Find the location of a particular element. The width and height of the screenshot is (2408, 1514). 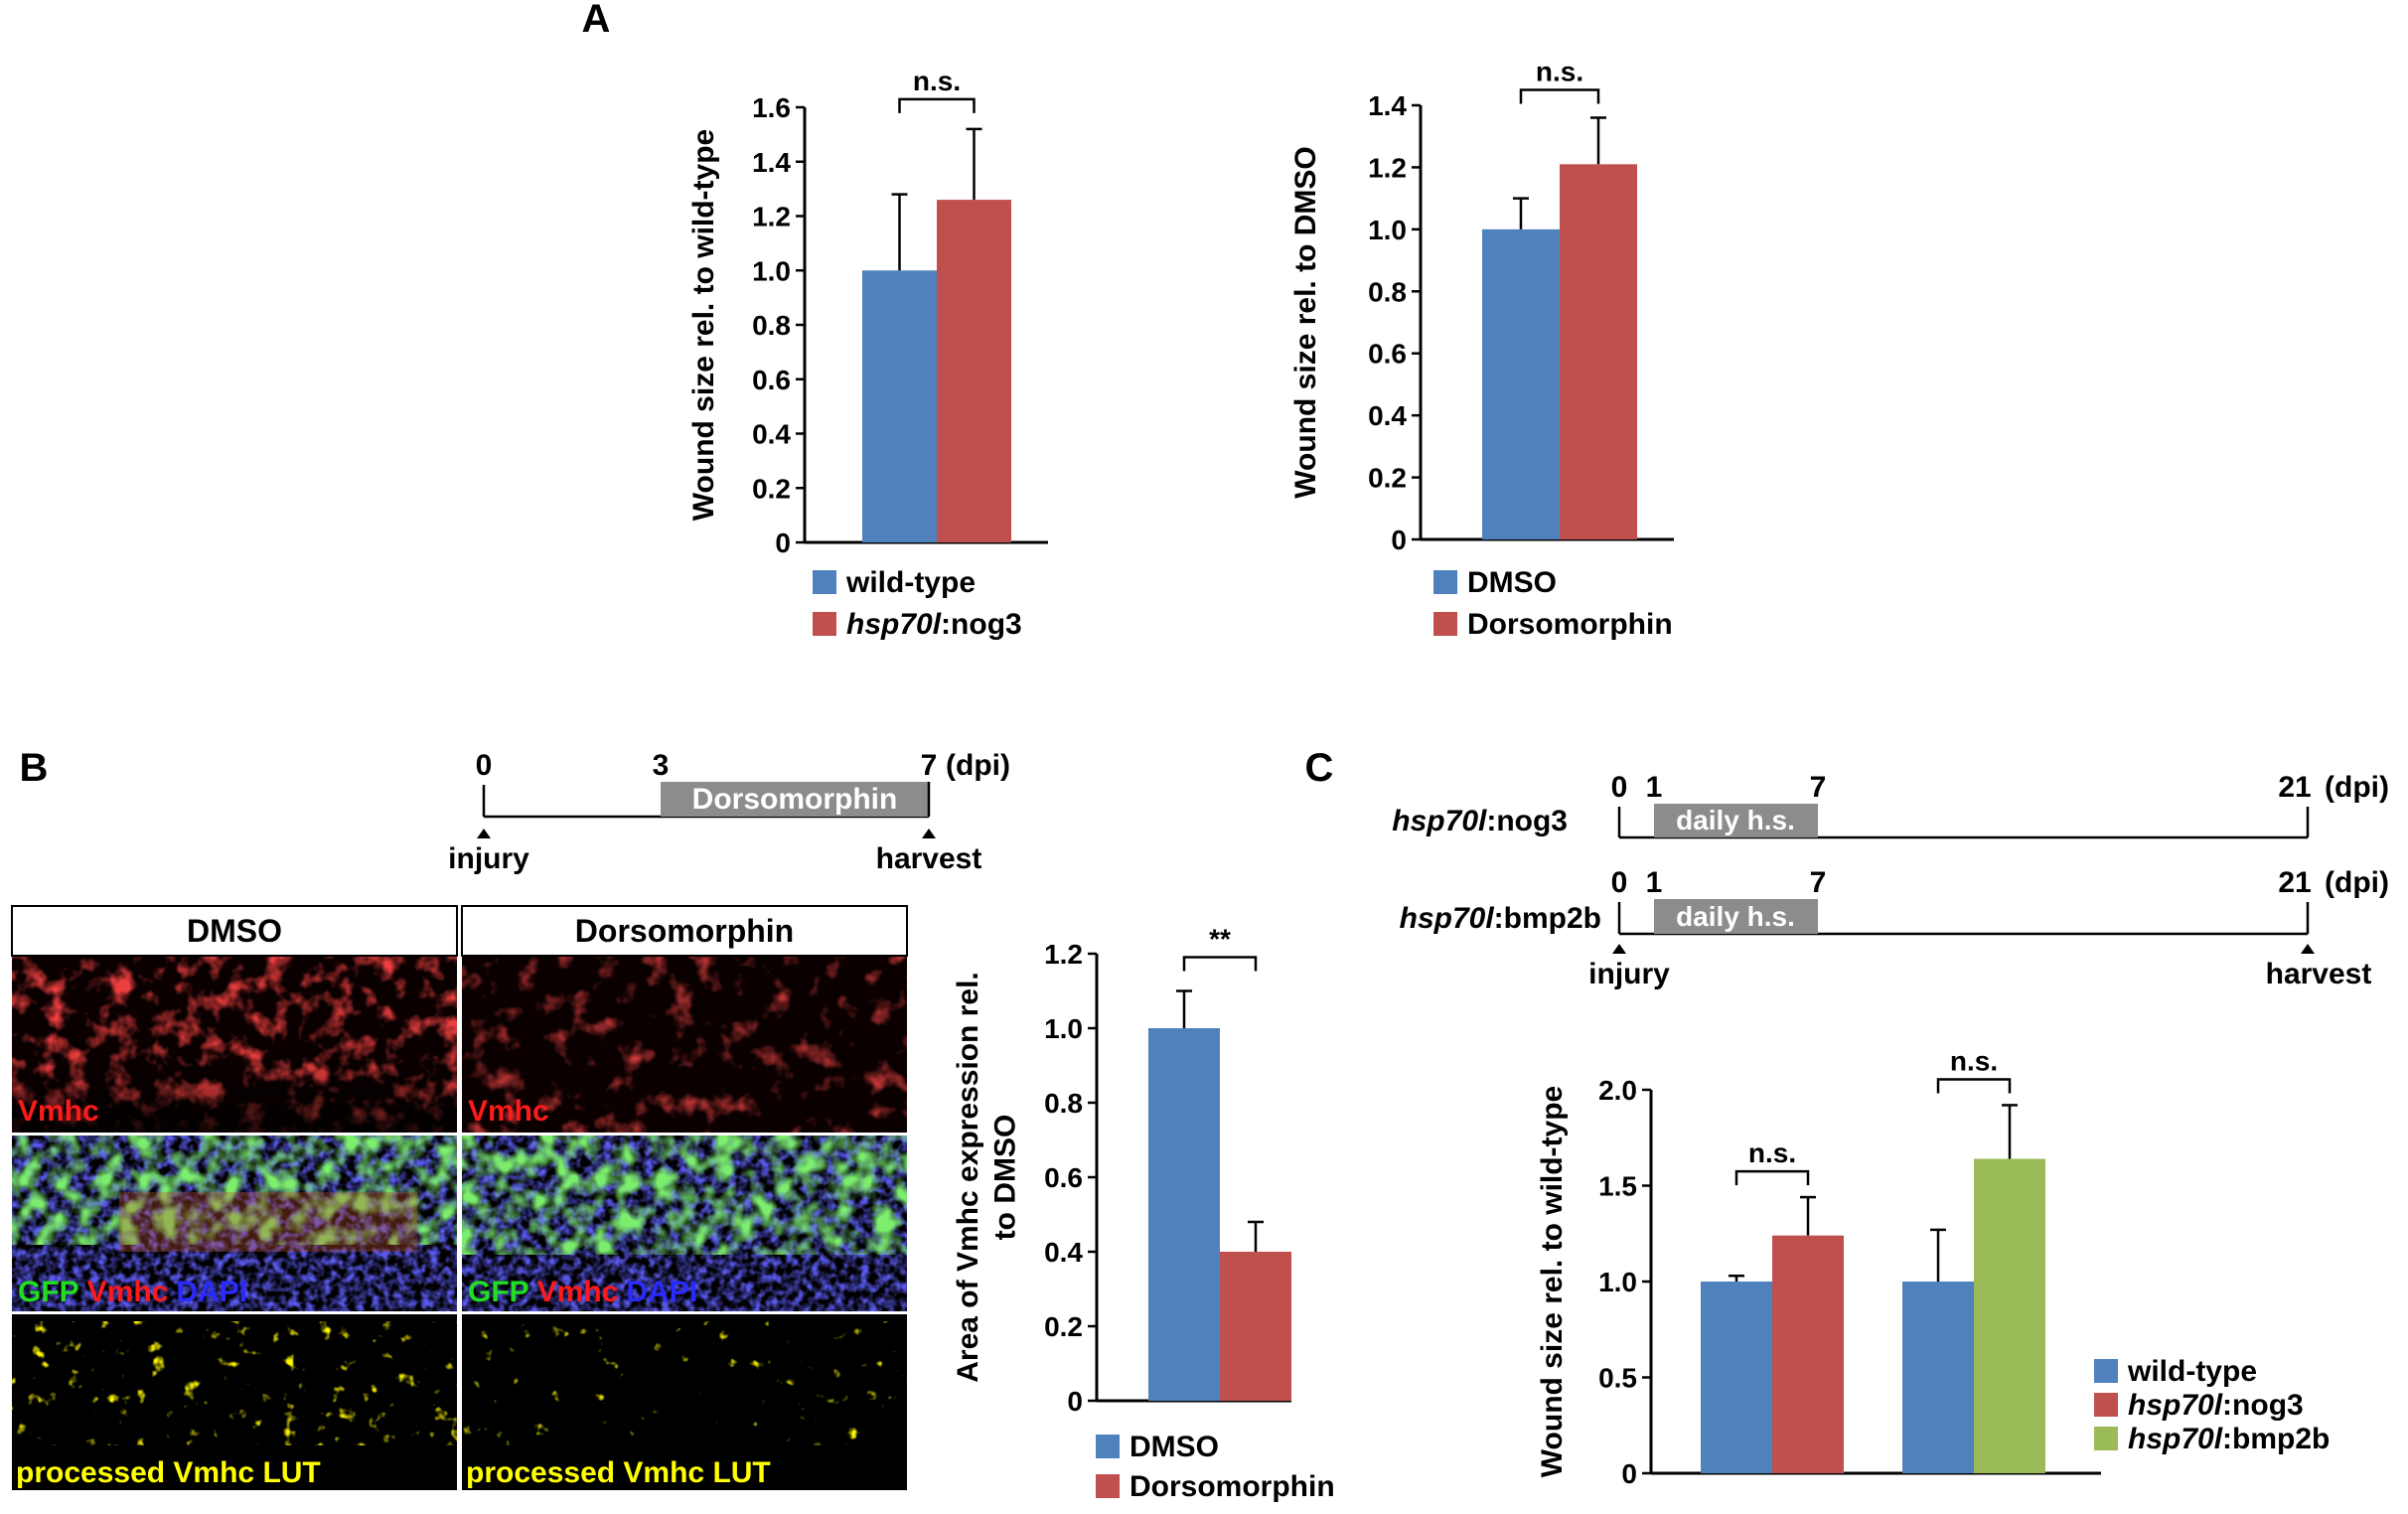

chart-a-right-ylabel: Wound size rel. to DMSO is located at coordinates (1306, 322).